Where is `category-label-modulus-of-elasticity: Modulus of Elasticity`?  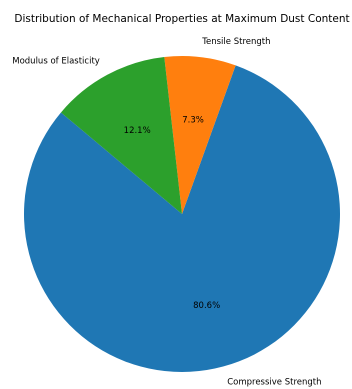
category-label-modulus-of-elasticity: Modulus of Elasticity is located at coordinates (56, 61).